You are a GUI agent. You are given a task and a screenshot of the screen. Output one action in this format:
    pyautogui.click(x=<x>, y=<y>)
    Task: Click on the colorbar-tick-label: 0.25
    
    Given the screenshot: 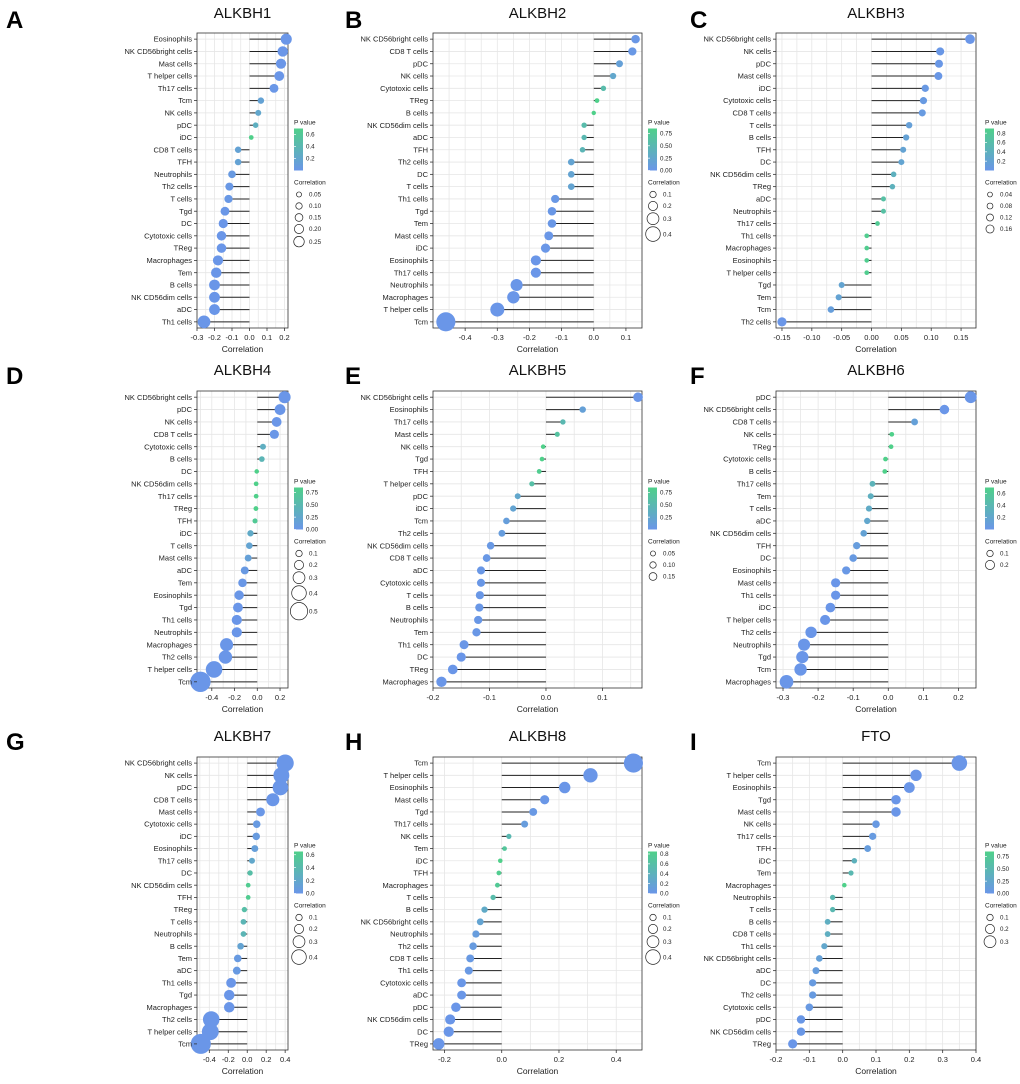 What is the action you would take?
    pyautogui.click(x=312, y=517)
    